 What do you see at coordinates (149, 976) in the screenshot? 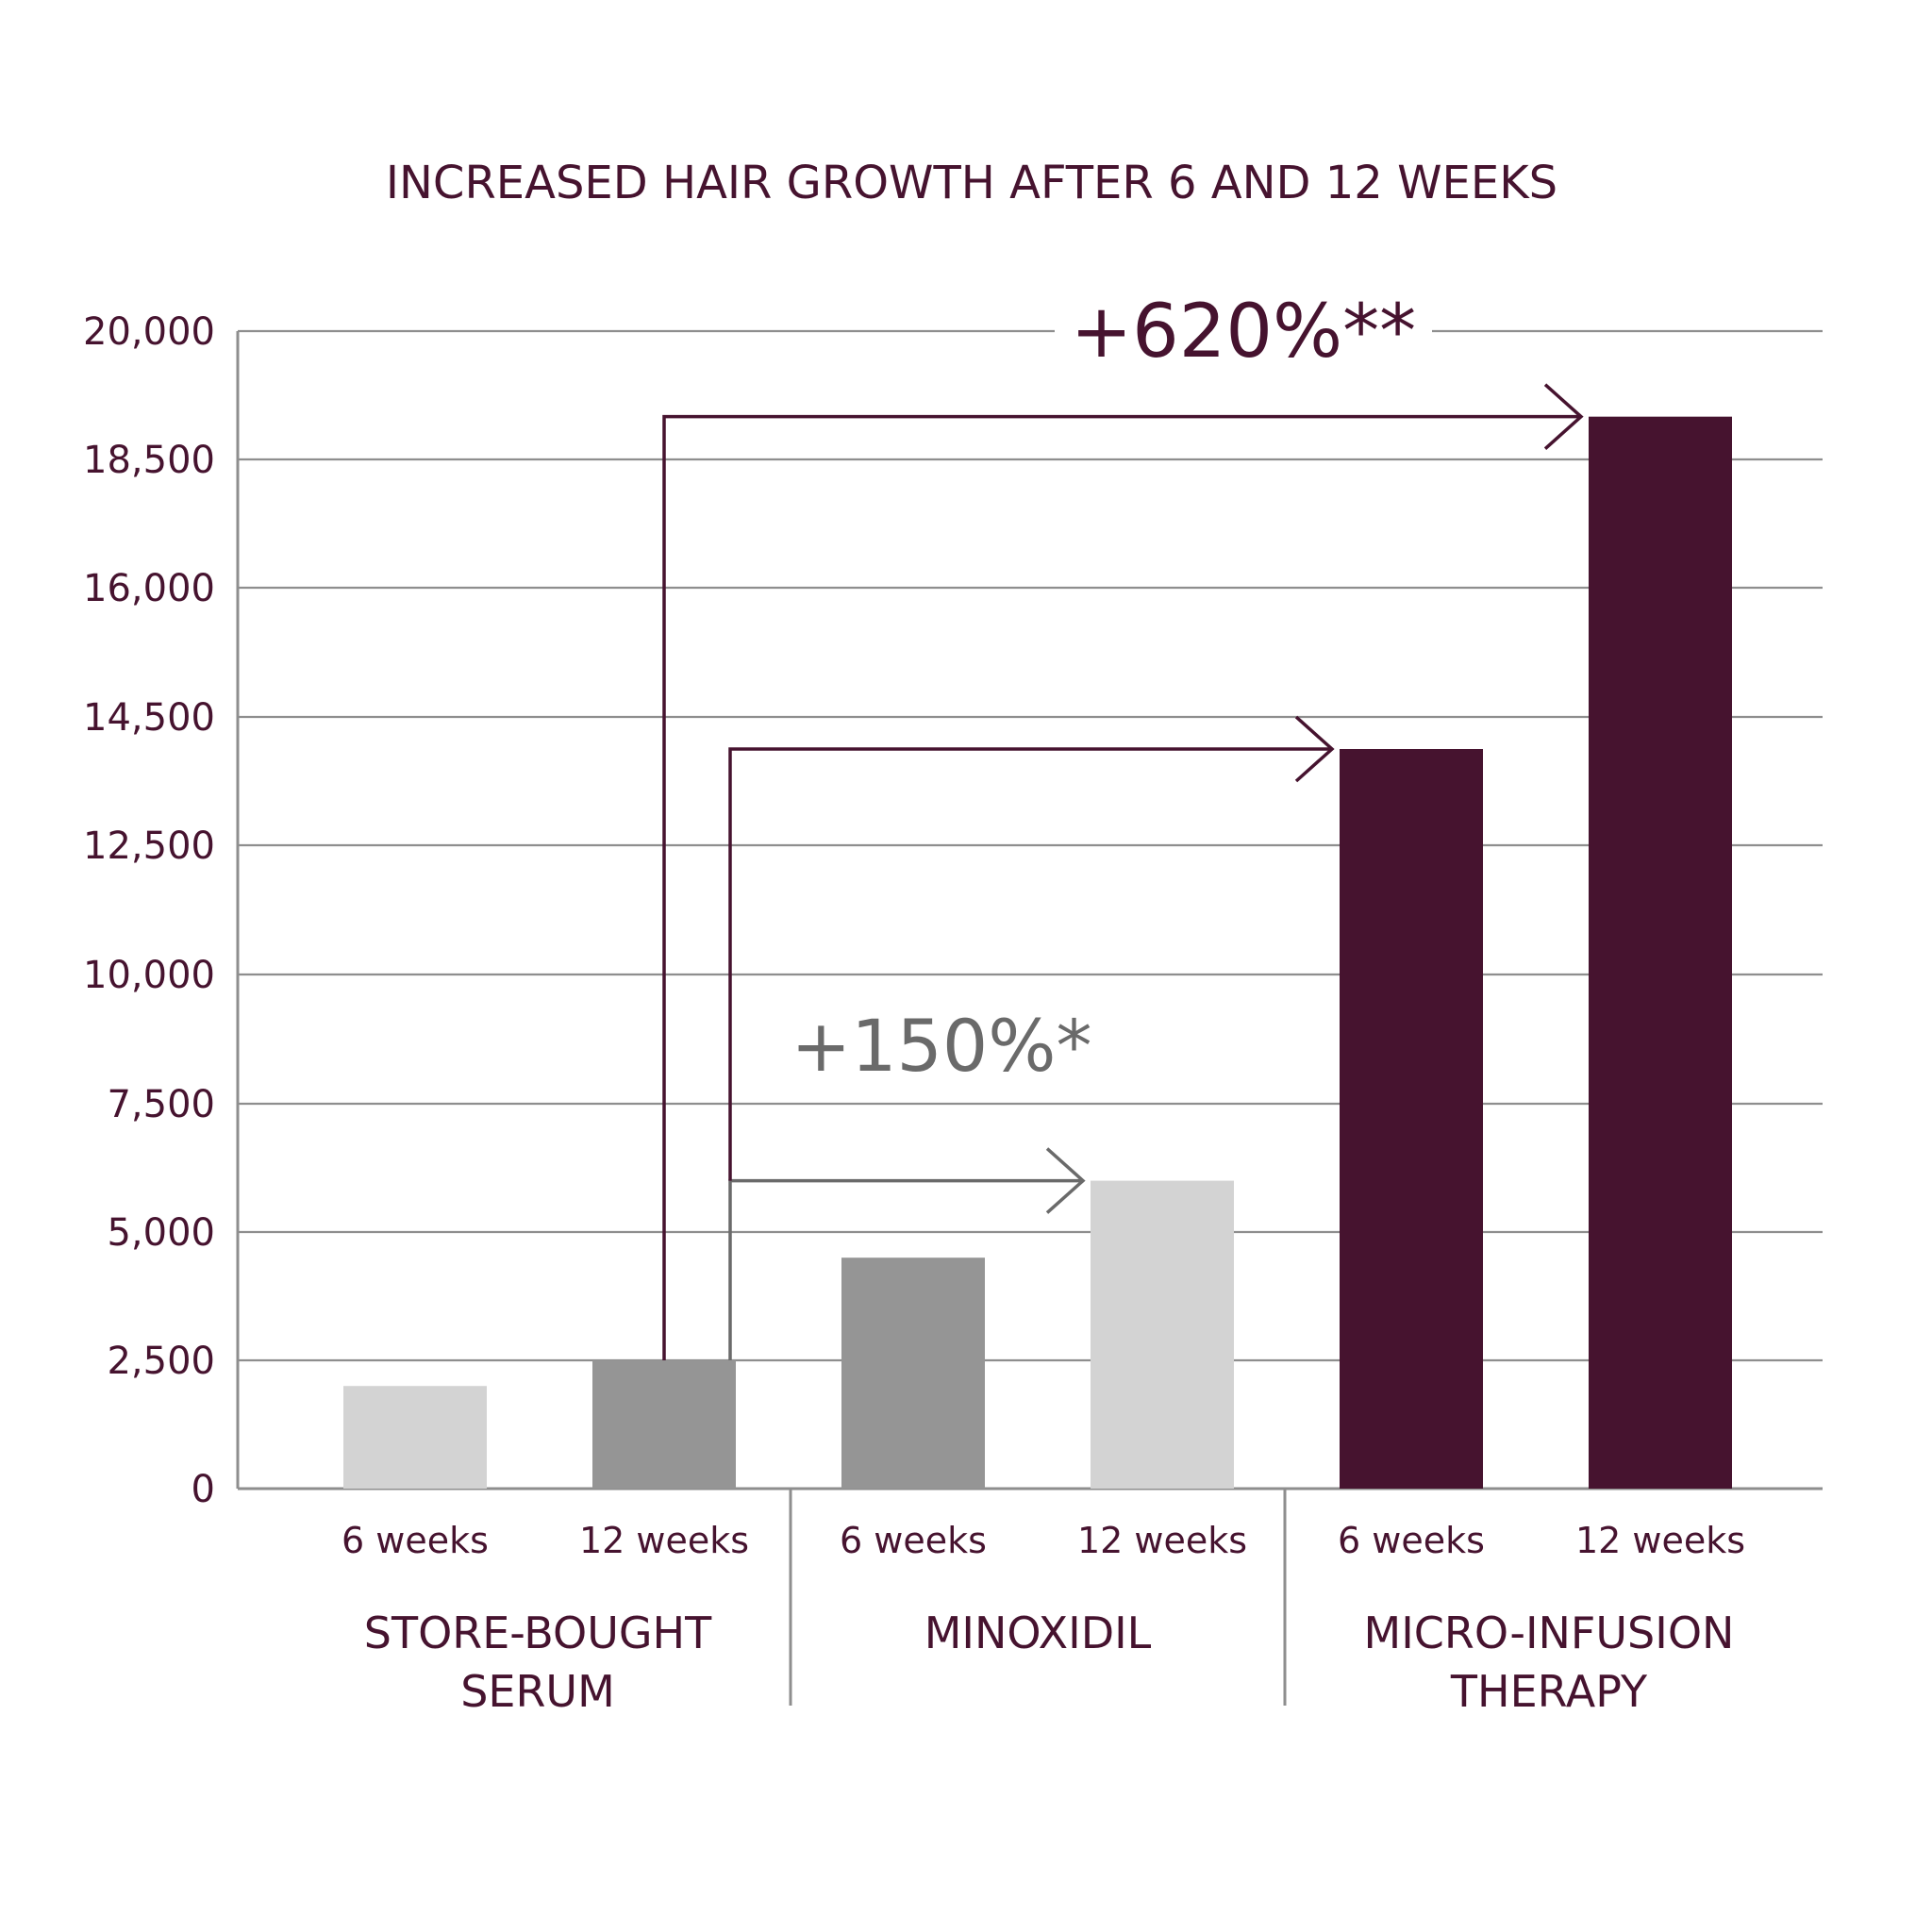
I see `y-tick-label: 10,000` at bounding box center [149, 976].